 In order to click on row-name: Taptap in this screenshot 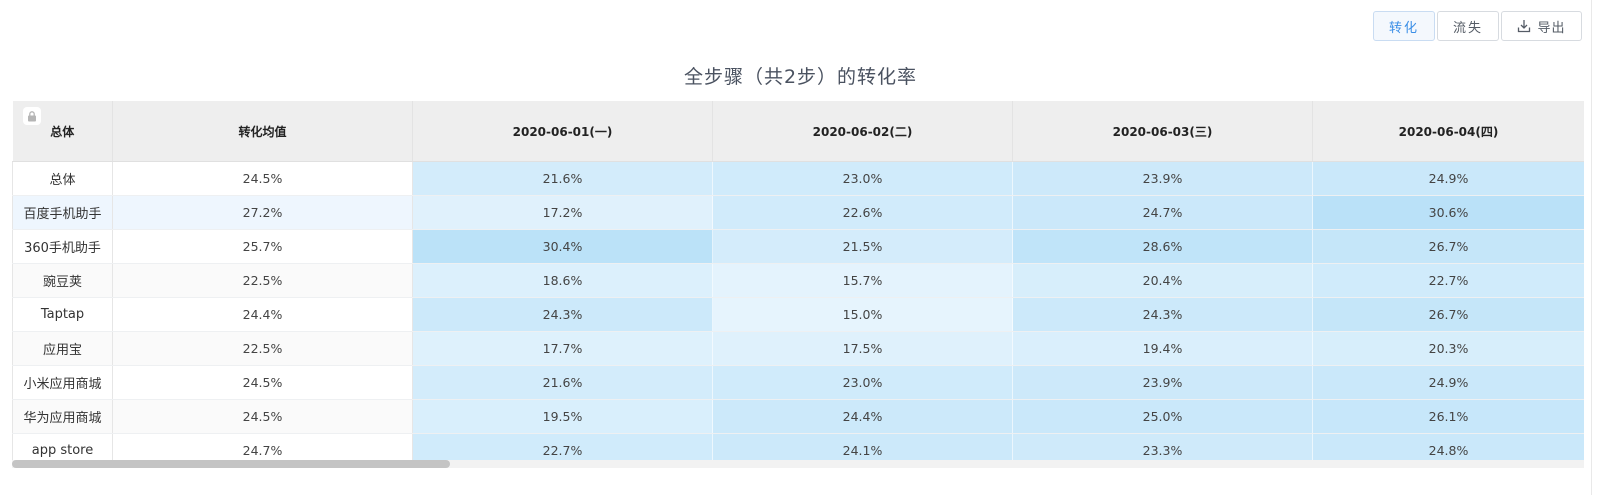, I will do `click(62, 314)`.